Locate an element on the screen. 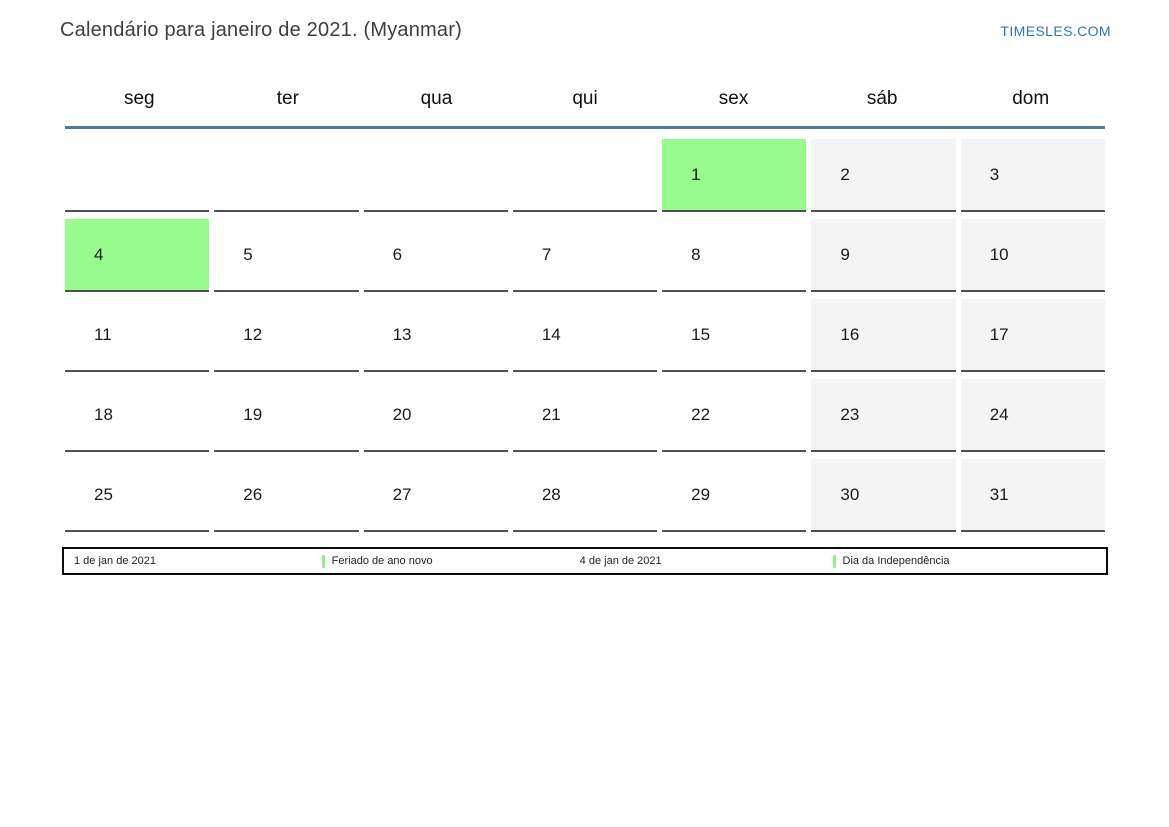 The height and width of the screenshot is (827, 1169). legend-holiday-text: Feriado de ano novo is located at coordinates (382, 561).